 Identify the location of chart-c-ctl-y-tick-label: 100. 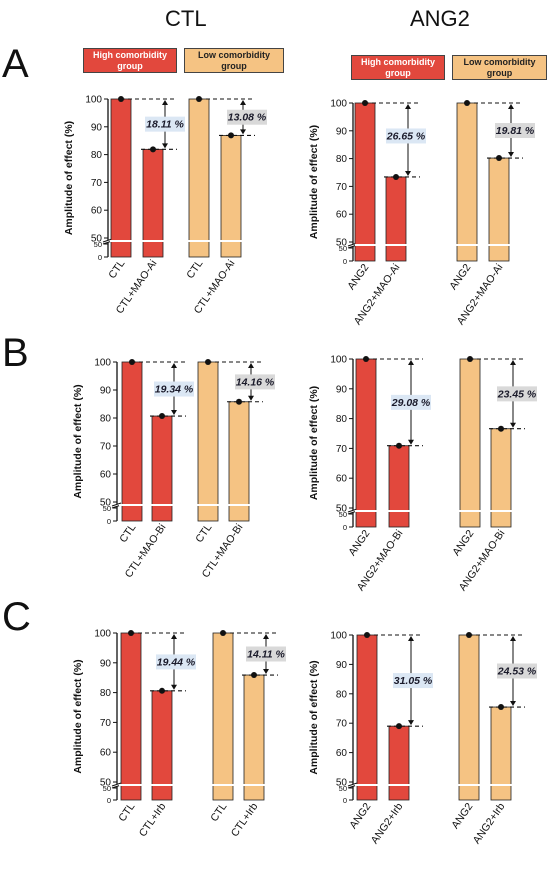
(102, 634).